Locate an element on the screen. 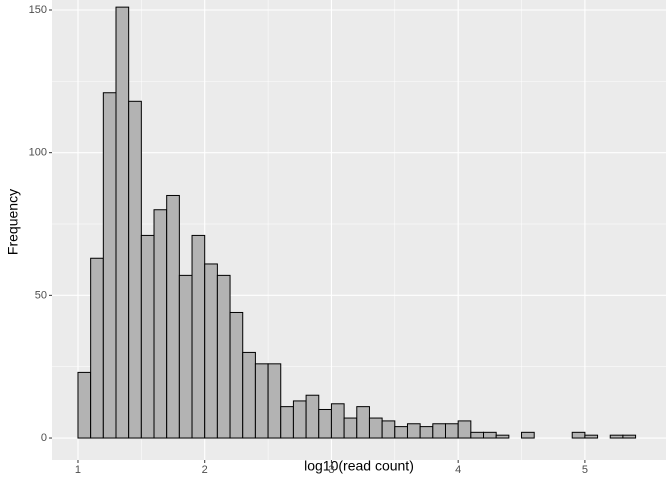 The width and height of the screenshot is (672, 480). y-tick-label: 150 is located at coordinates (38, 10).